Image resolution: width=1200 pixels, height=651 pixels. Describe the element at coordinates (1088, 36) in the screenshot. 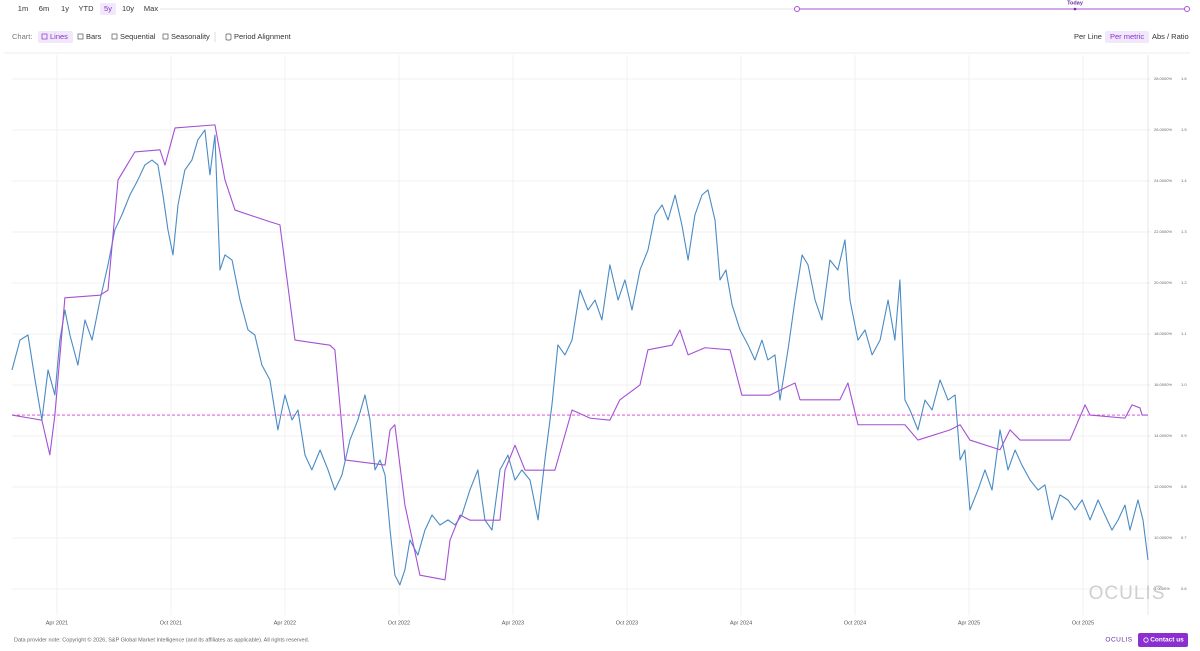

I see `scale-button: Per Line` at that location.